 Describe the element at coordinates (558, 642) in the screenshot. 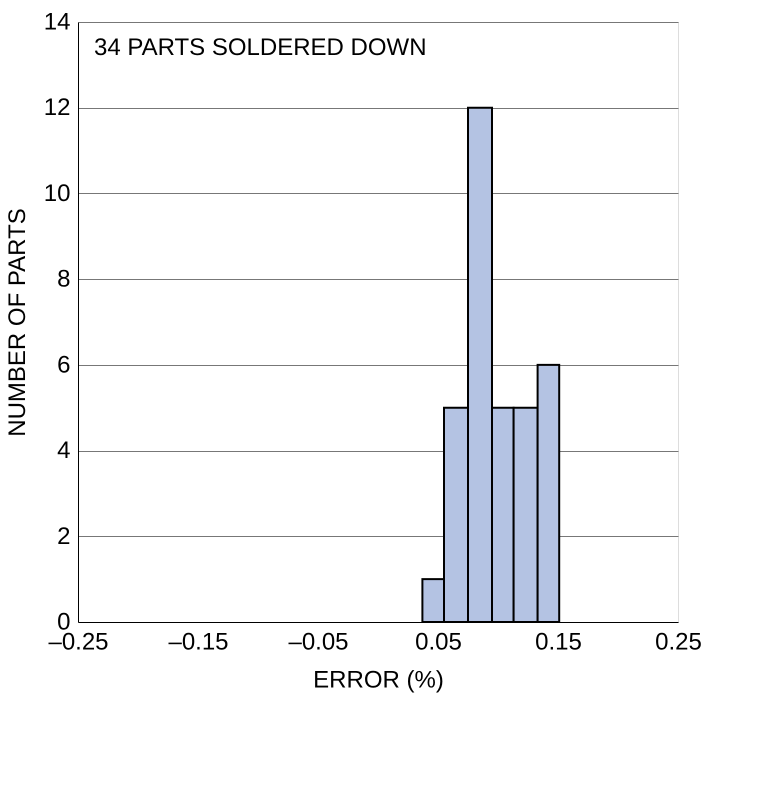

I see `x-tick-label: 0.15` at that location.